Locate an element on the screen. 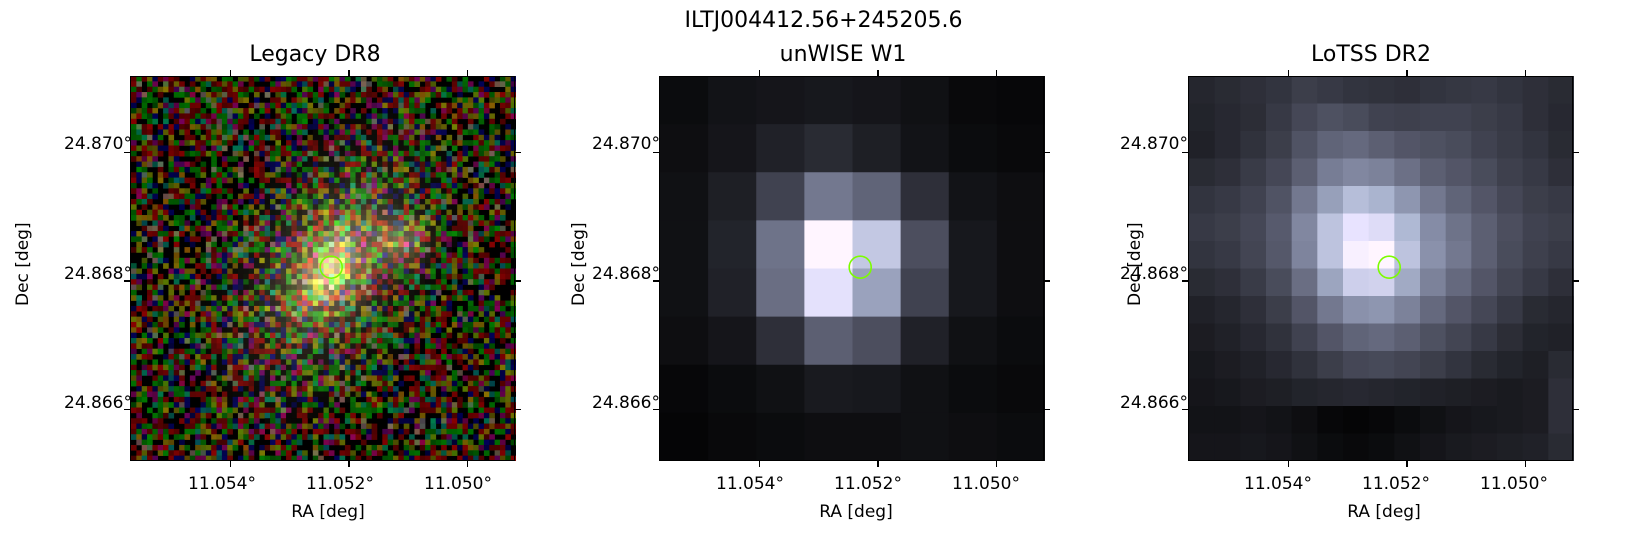 This screenshot has width=1647, height=539. x-axis-label: RA [deg] is located at coordinates (1384, 512).